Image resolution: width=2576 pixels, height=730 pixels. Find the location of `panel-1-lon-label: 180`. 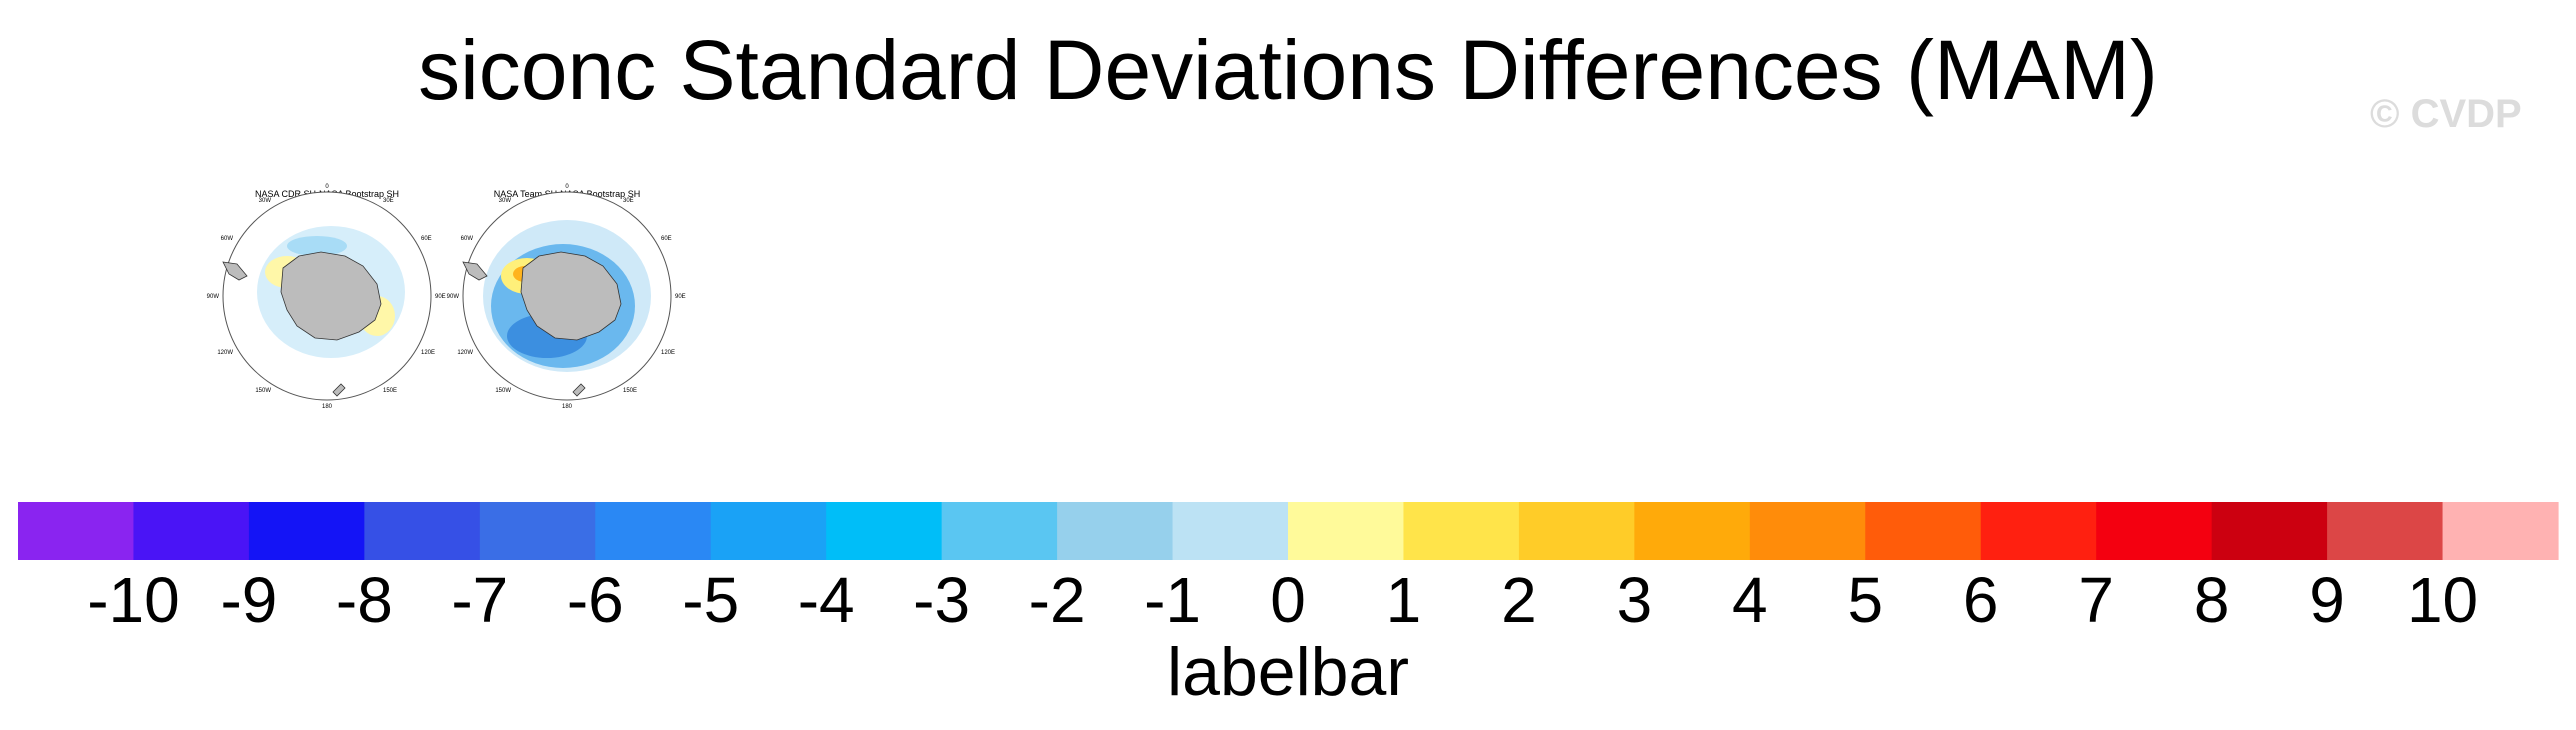

panel-1-lon-label: 180 is located at coordinates (327, 407).